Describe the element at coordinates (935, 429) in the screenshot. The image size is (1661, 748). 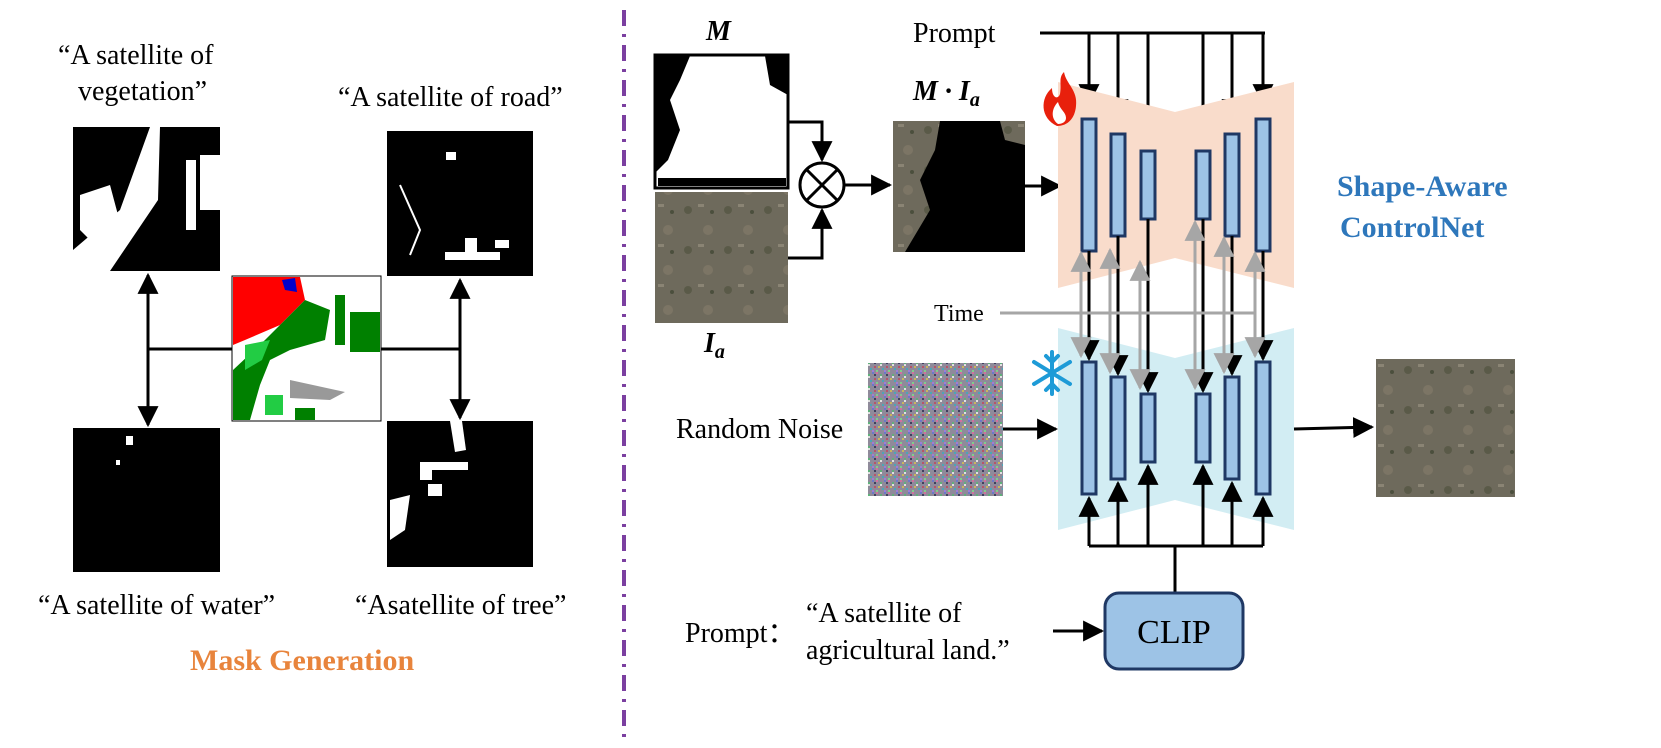
I see `random-noise-image` at that location.